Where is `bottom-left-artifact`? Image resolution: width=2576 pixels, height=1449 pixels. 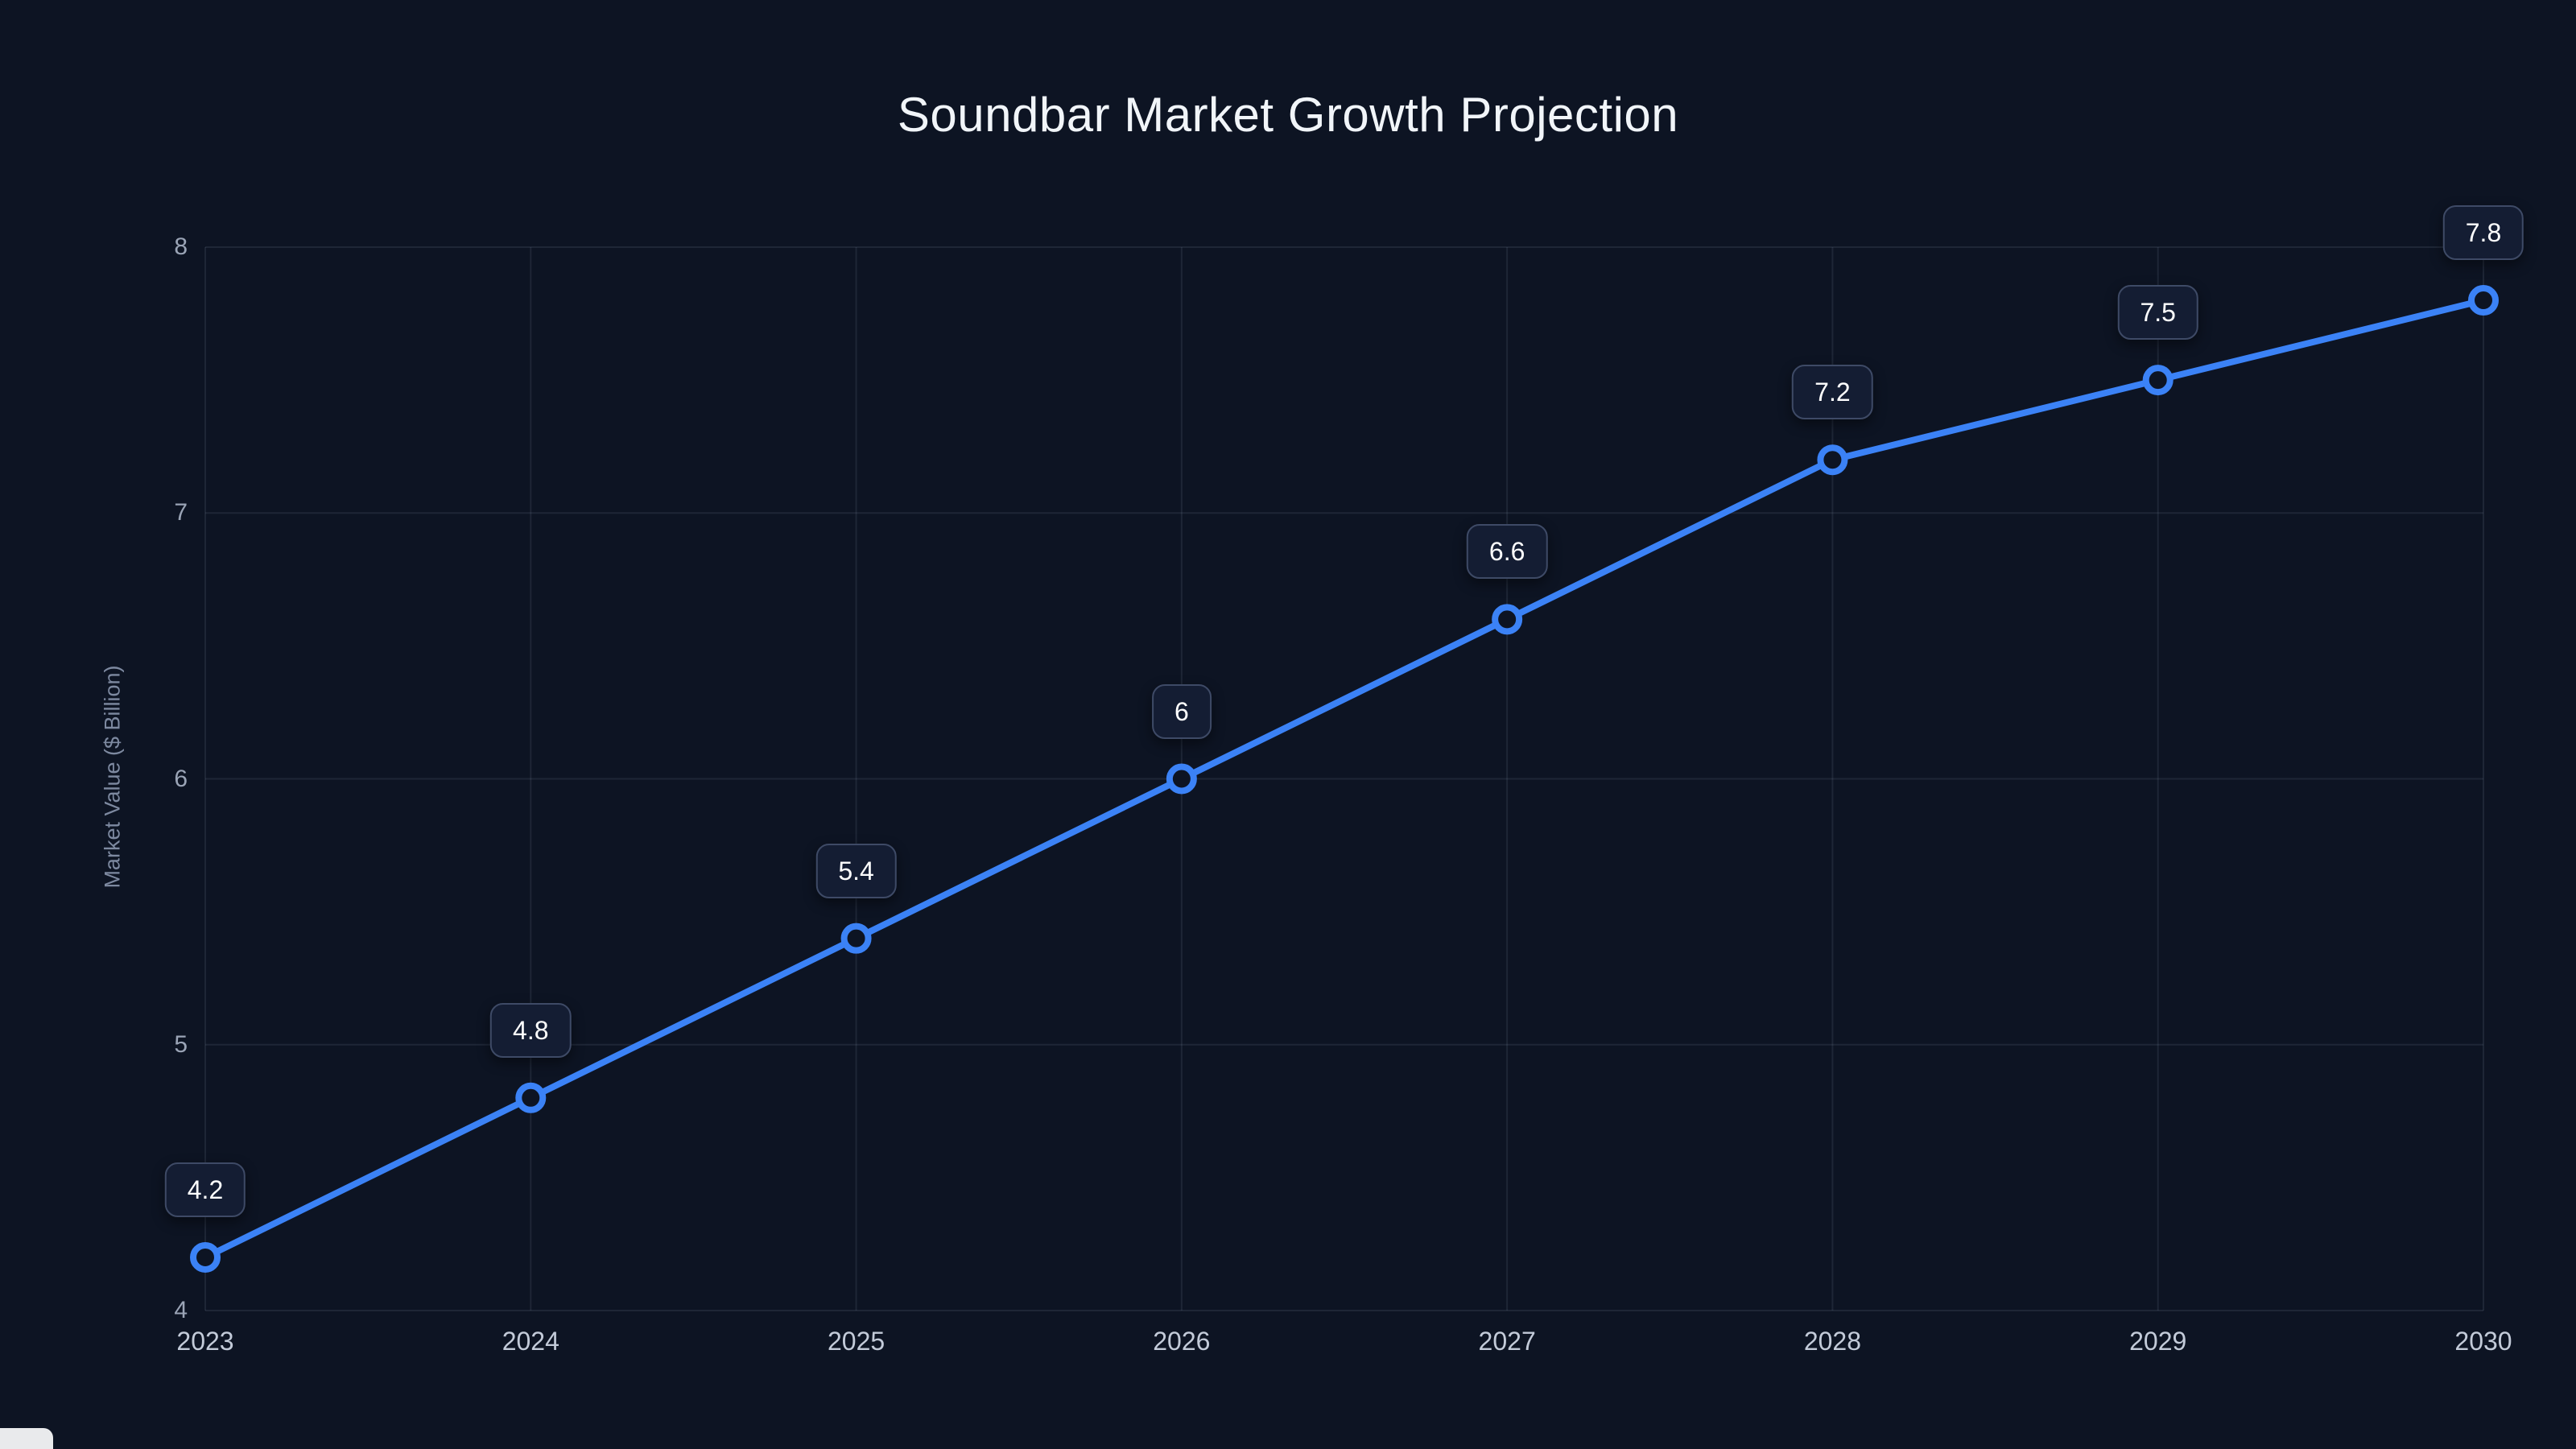 bottom-left-artifact is located at coordinates (26, 1438).